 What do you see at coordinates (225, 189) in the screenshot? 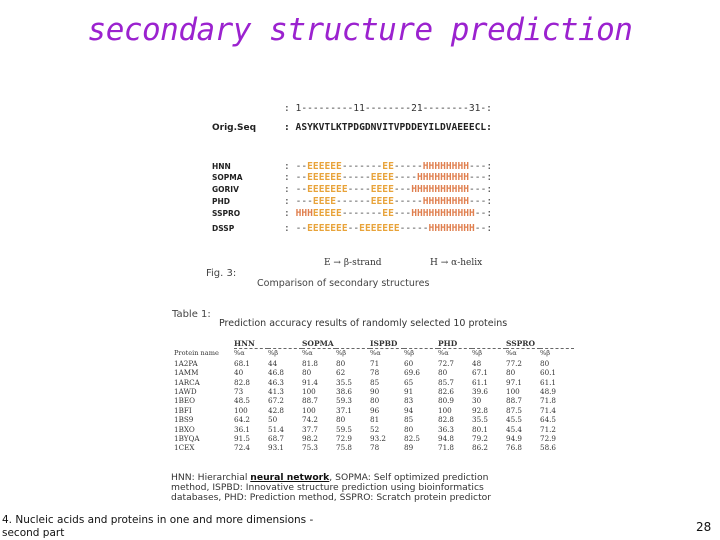
I see `seq-row-label: GORIV` at bounding box center [225, 189].